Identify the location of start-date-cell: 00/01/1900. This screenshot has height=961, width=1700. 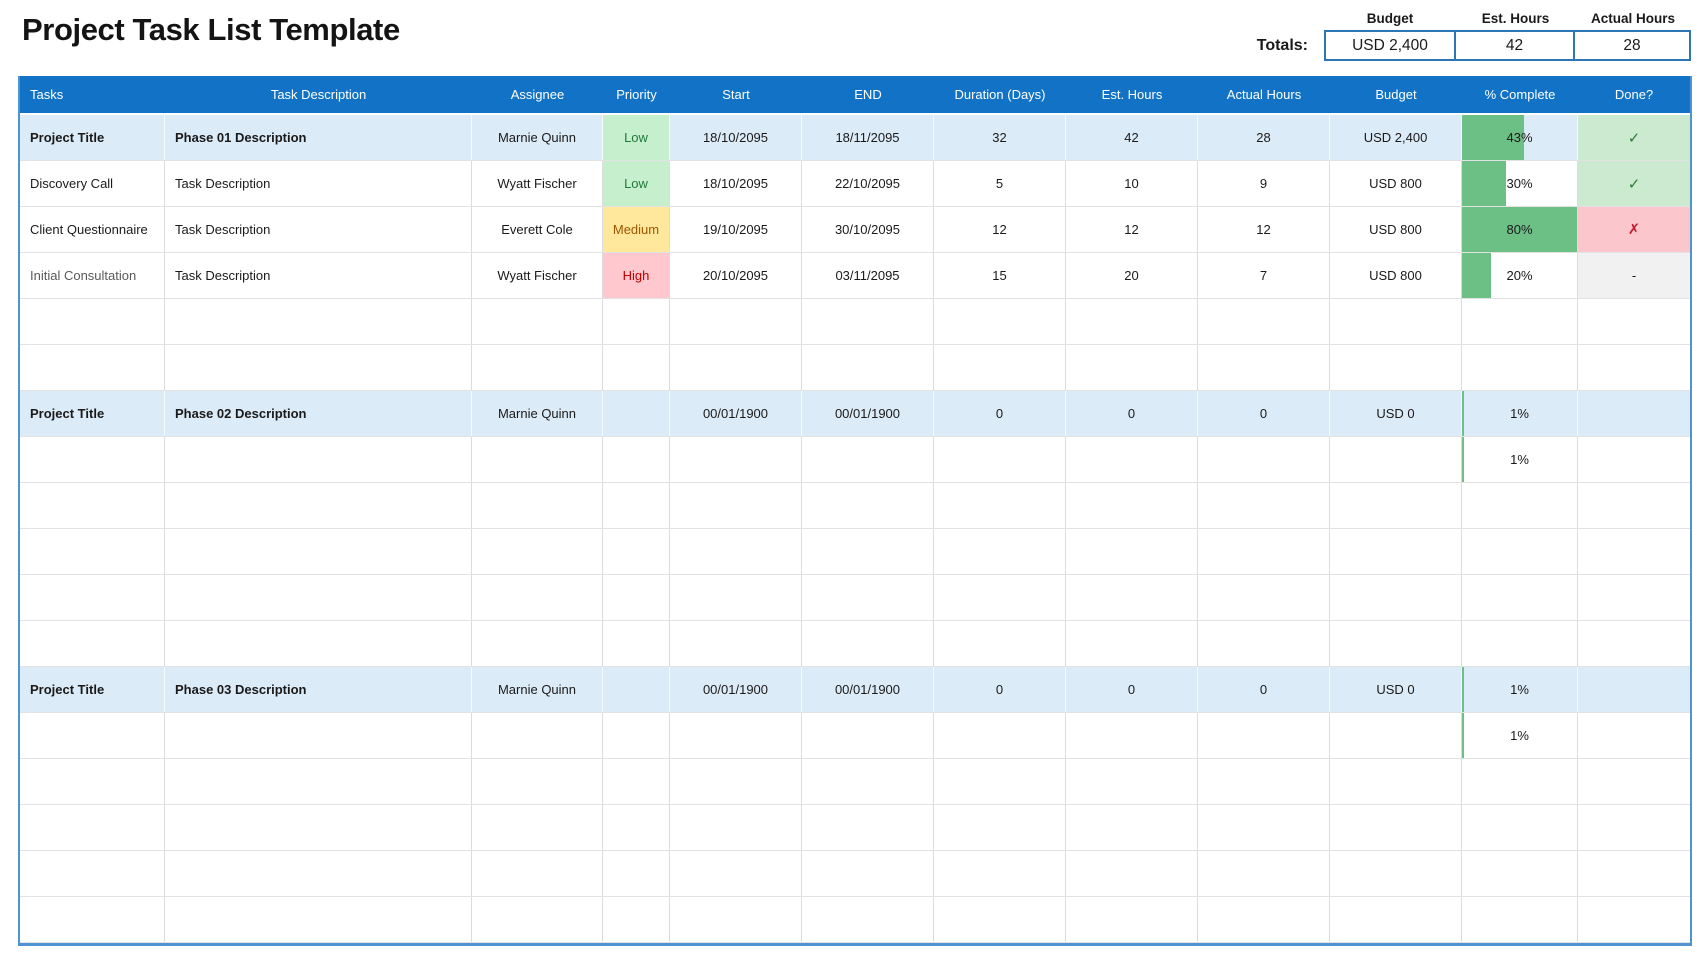
(736, 689).